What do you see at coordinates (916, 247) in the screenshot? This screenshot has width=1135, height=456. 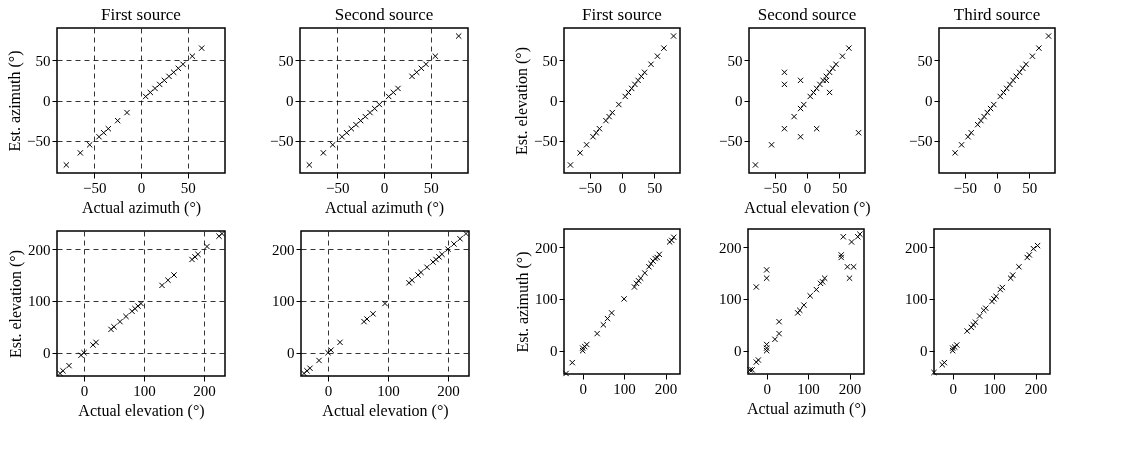 I see `y-tick-label: 200` at bounding box center [916, 247].